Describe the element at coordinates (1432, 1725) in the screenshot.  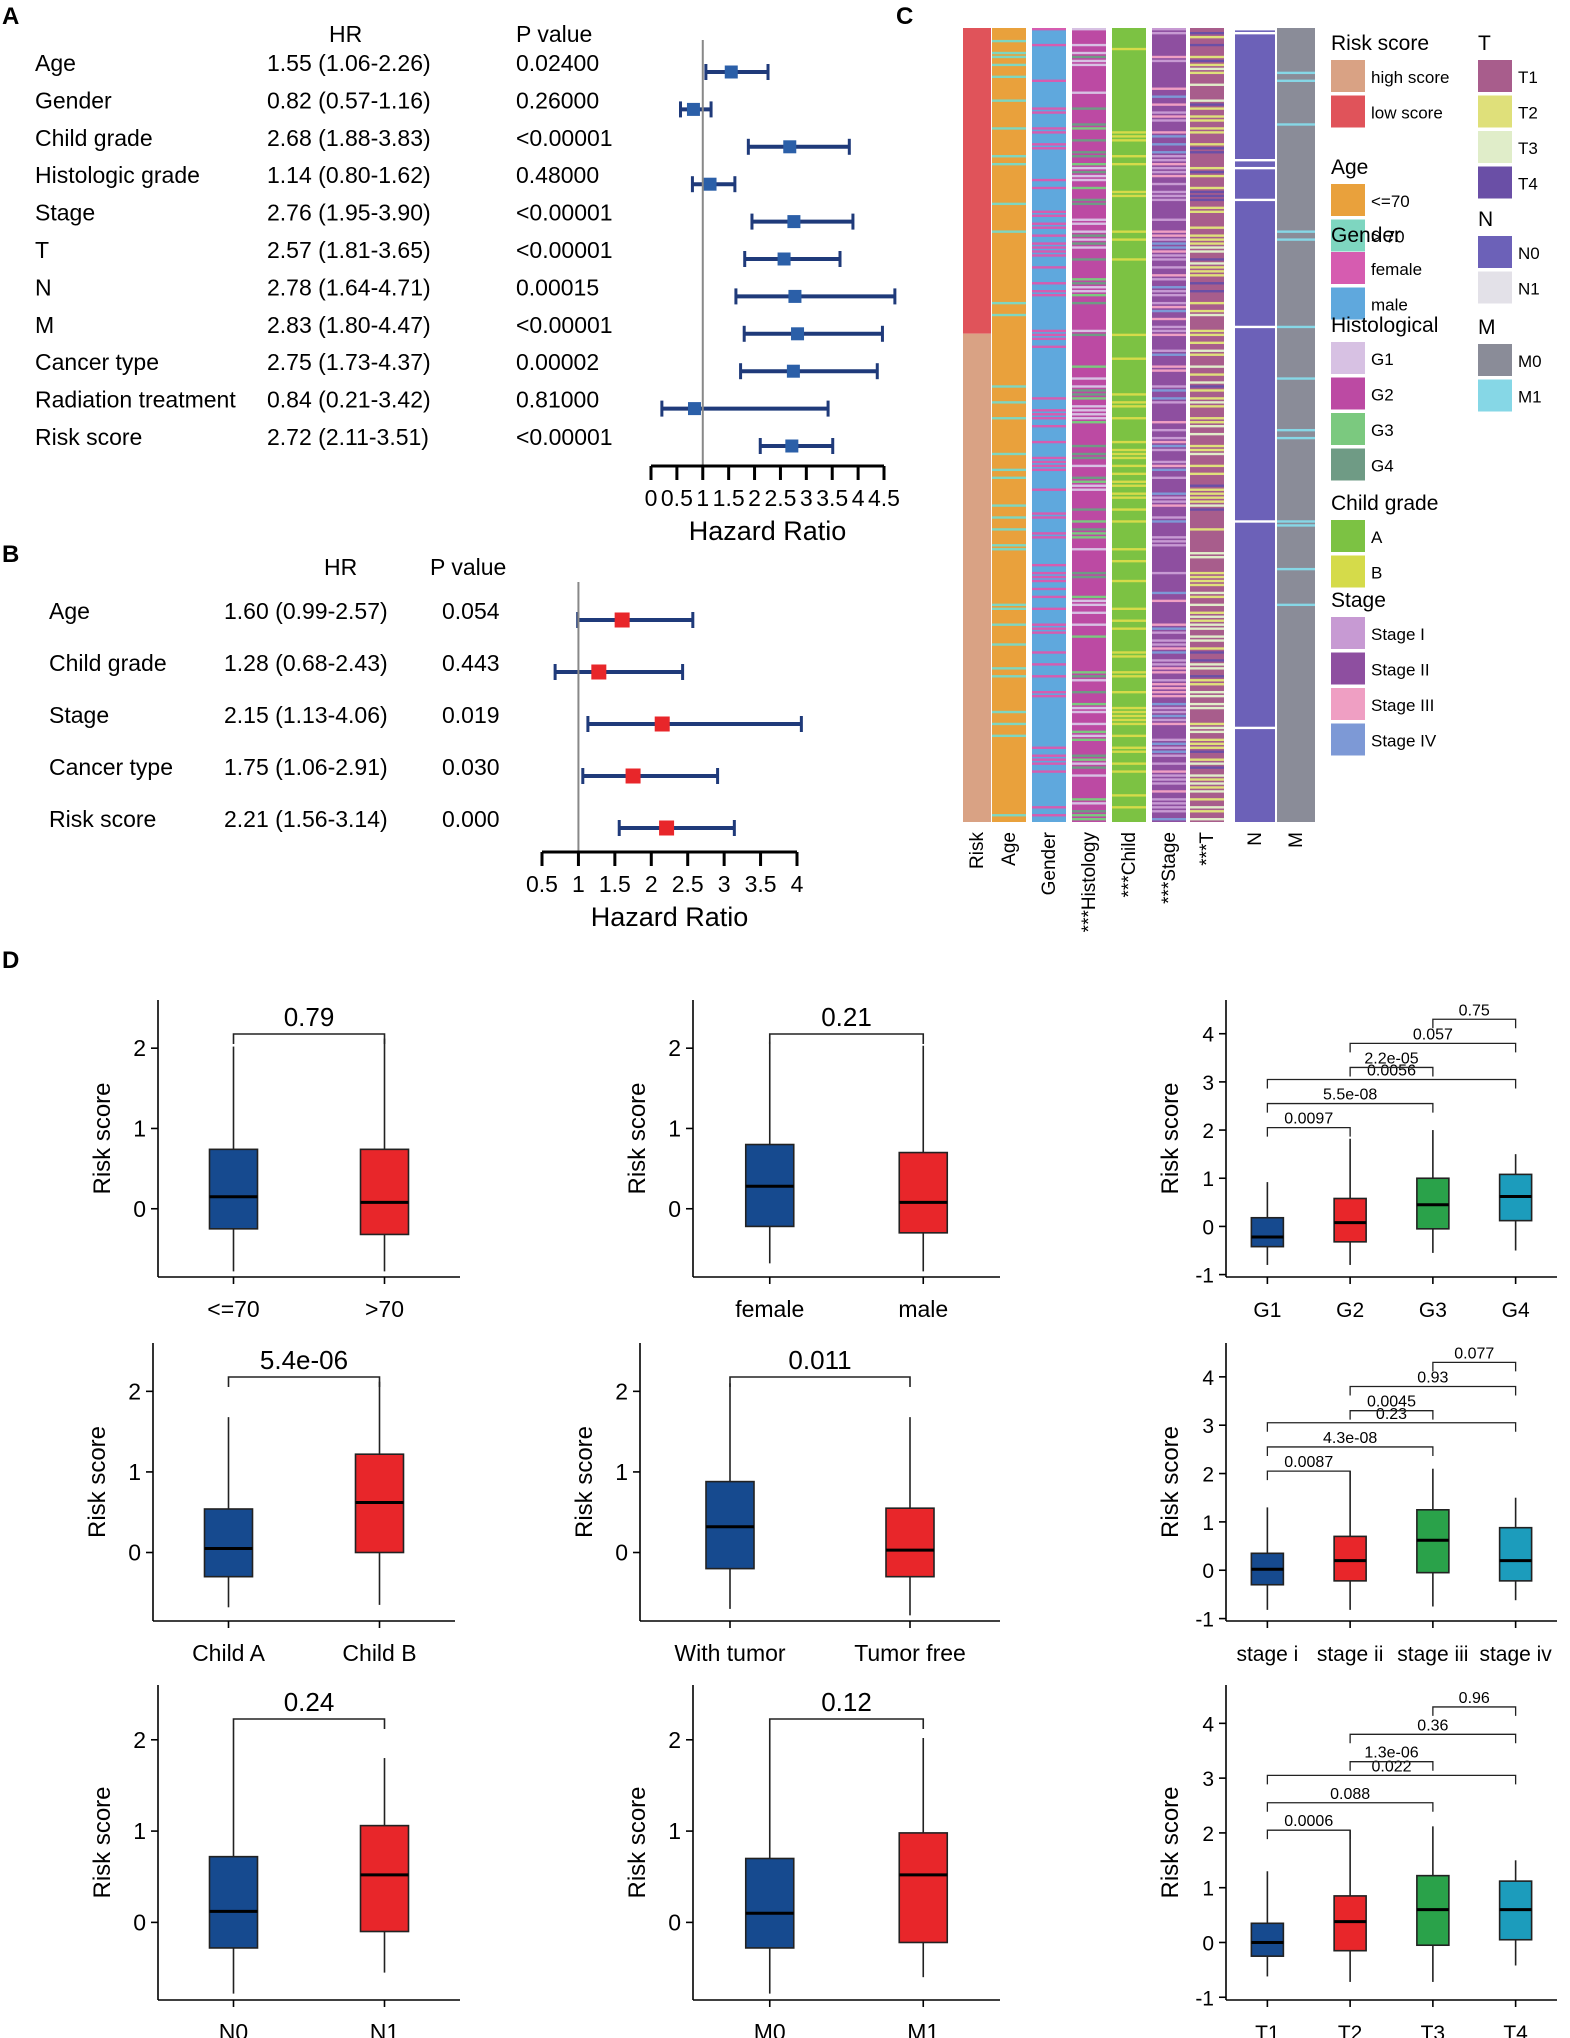
I see `p-value-label: 0.36` at that location.